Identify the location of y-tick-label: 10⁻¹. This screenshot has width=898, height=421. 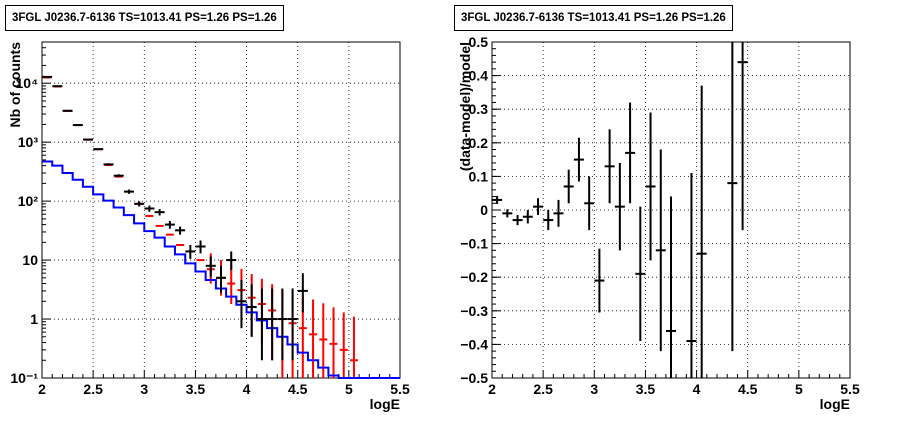
(24, 378).